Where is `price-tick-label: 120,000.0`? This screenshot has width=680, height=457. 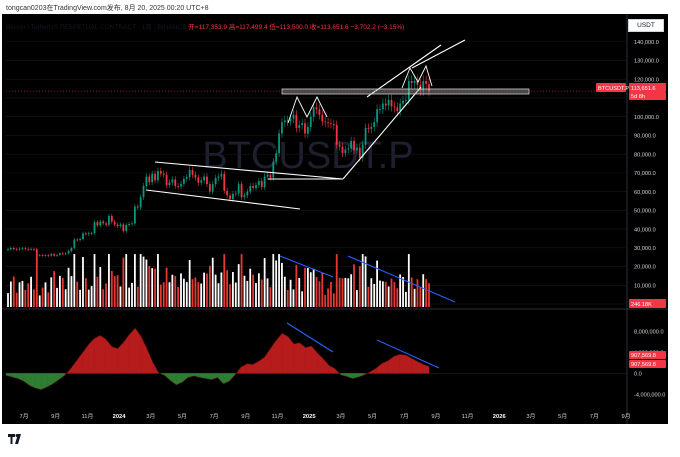 price-tick-label: 120,000.0 is located at coordinates (646, 80).